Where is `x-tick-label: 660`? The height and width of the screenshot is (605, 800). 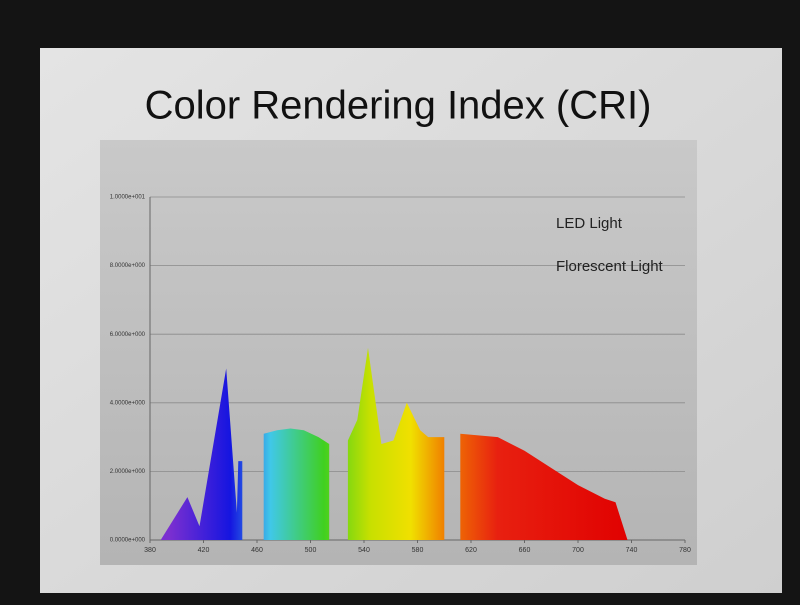
x-tick-label: 660 is located at coordinates (525, 550).